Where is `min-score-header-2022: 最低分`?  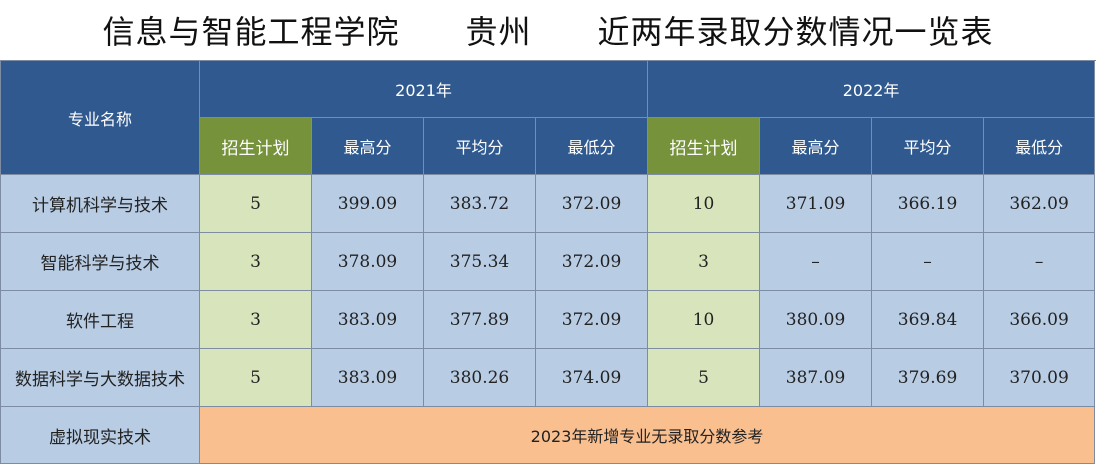
min-score-header-2022: 最低分 is located at coordinates (1039, 146).